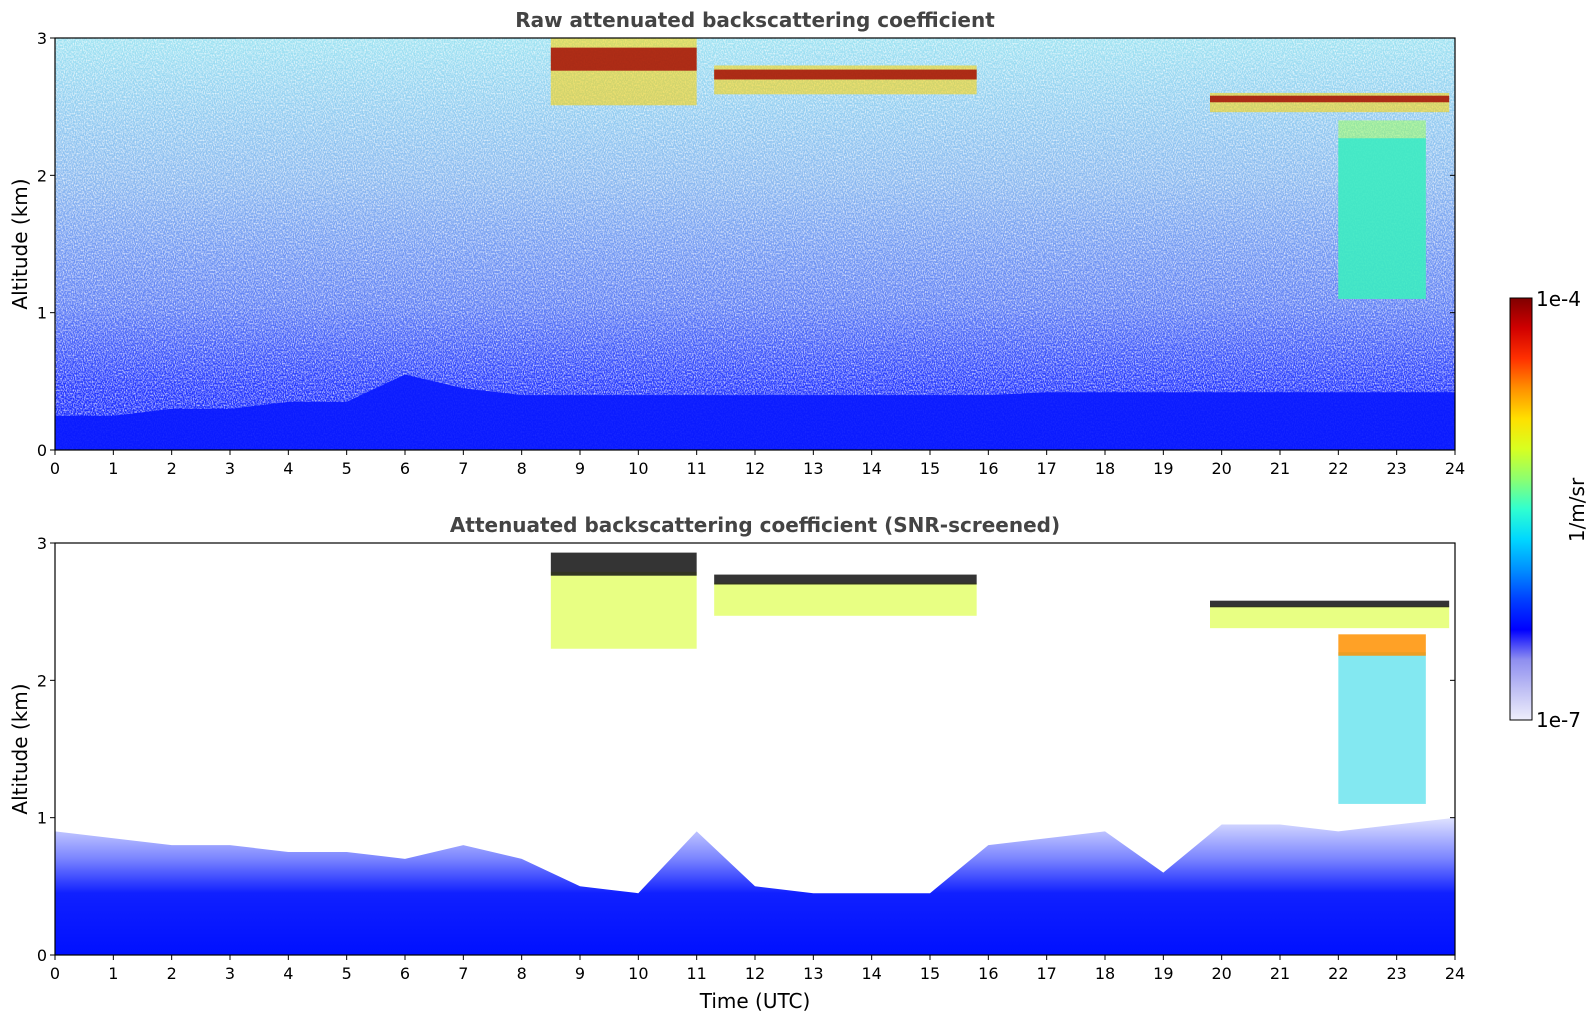 This screenshot has height=1020, width=1595. I want to click on colorbar-unit-label: 1/m/sr, so click(1577, 509).